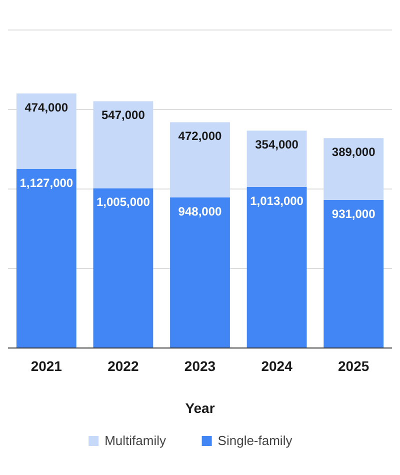 This screenshot has width=400, height=475. I want to click on data-label: 547,000, so click(124, 115).